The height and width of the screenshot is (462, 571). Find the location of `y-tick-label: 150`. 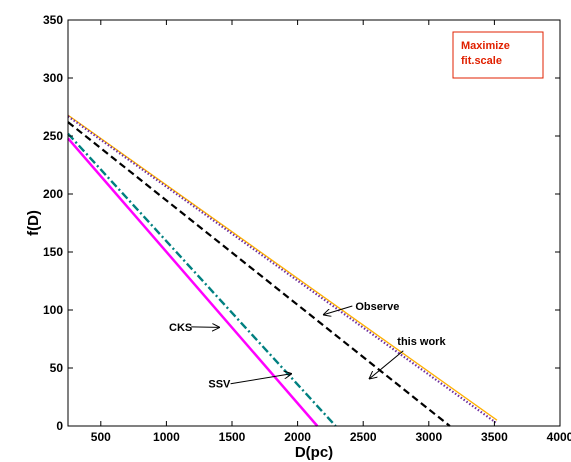

y-tick-label: 150 is located at coordinates (53, 252).